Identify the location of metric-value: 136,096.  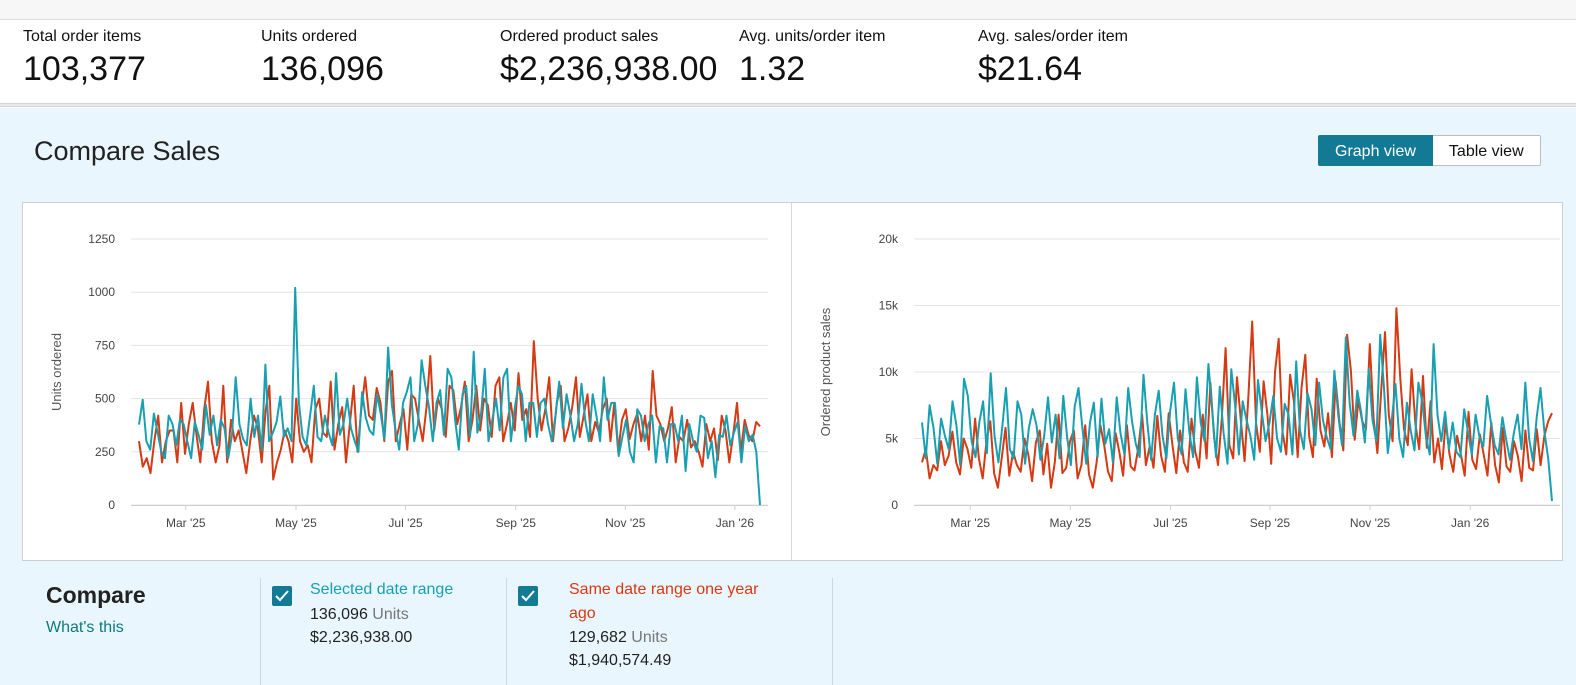
(322, 69).